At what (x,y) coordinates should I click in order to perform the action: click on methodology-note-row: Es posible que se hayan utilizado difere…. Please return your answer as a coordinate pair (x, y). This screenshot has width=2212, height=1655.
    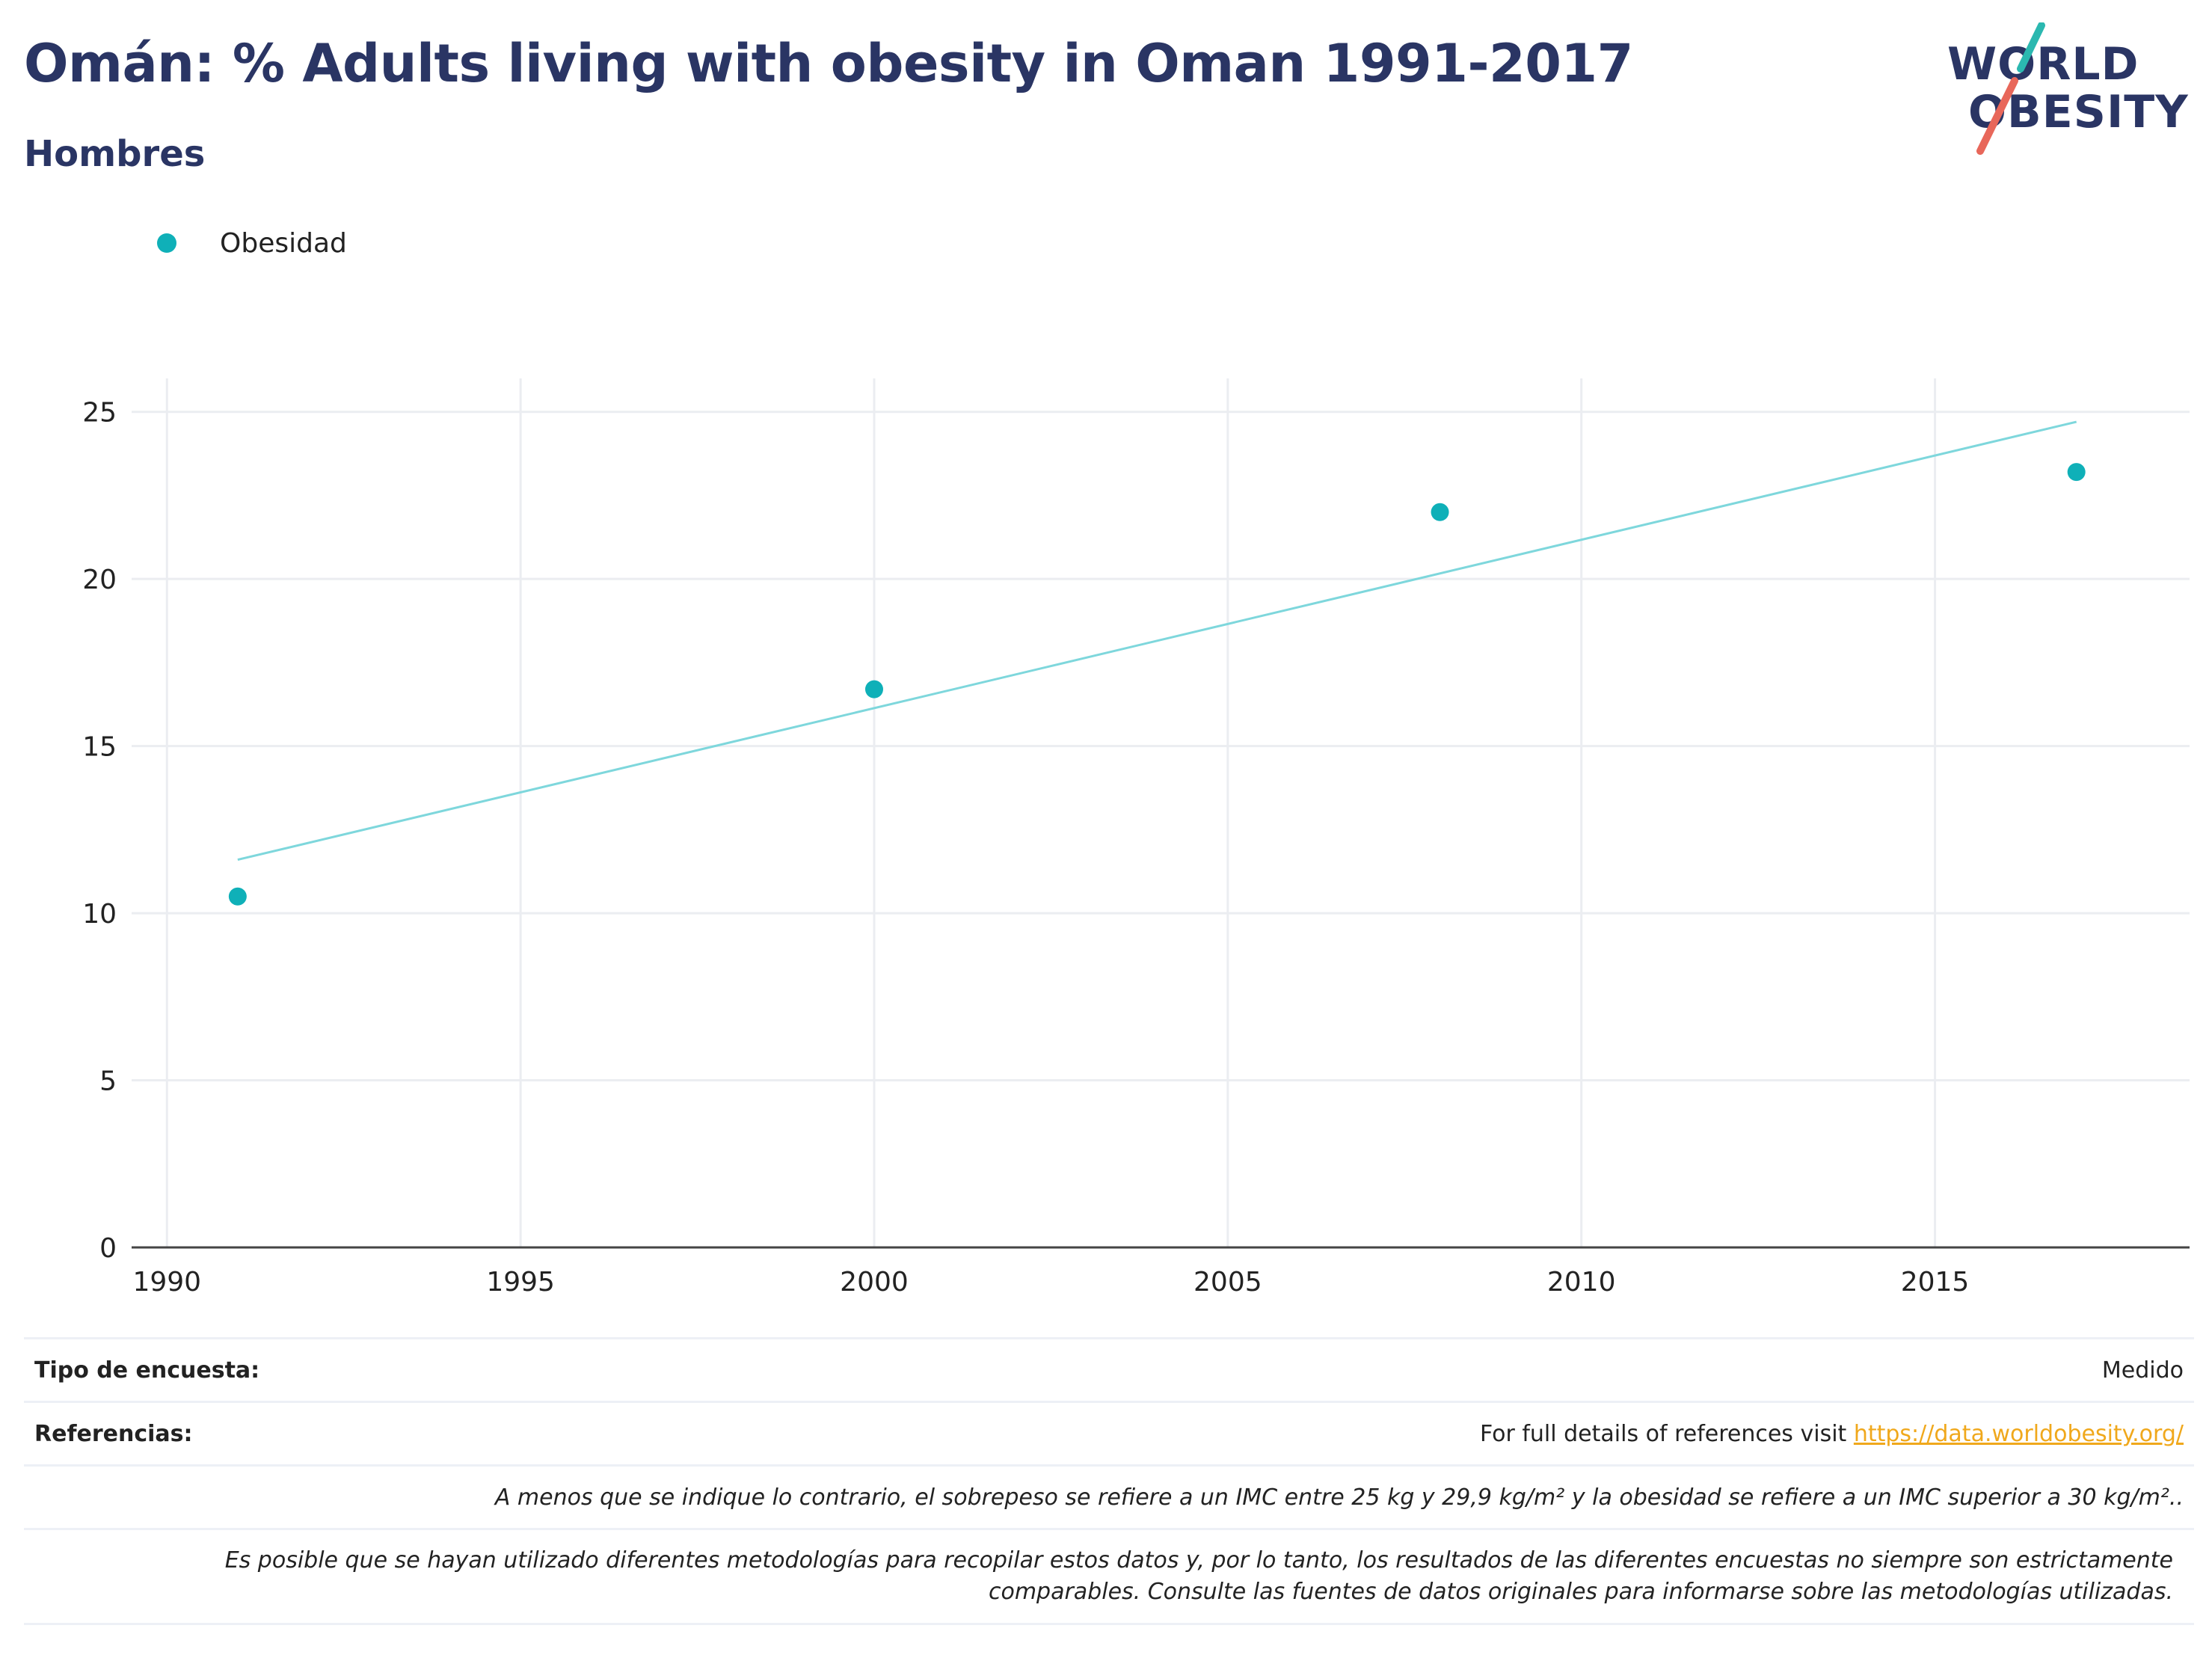
    Looking at the image, I should click on (1109, 1576).